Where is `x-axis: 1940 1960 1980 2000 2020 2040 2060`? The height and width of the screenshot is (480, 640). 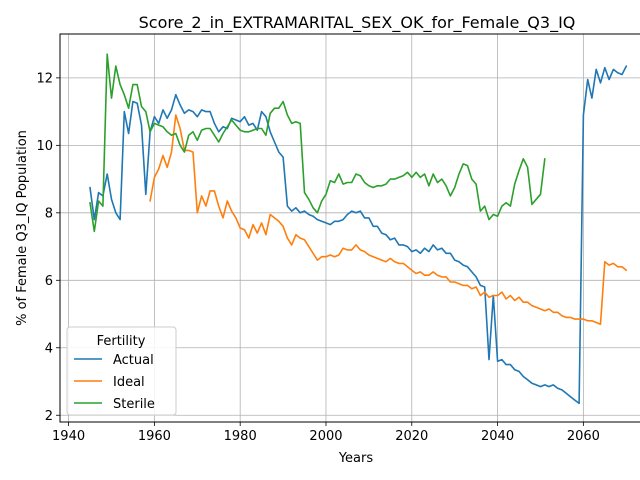 x-axis: 1940 1960 1980 2000 2020 2040 2060 is located at coordinates (326, 433).